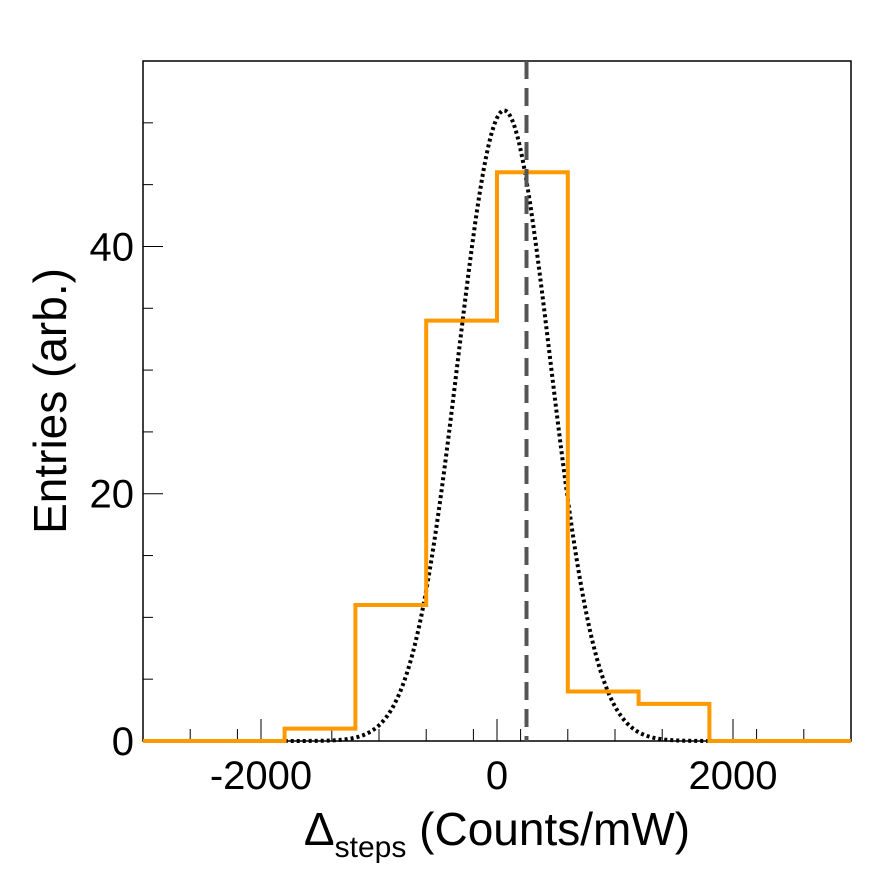  Describe the element at coordinates (123, 742) in the screenshot. I see `y-tick-label: 0` at that location.